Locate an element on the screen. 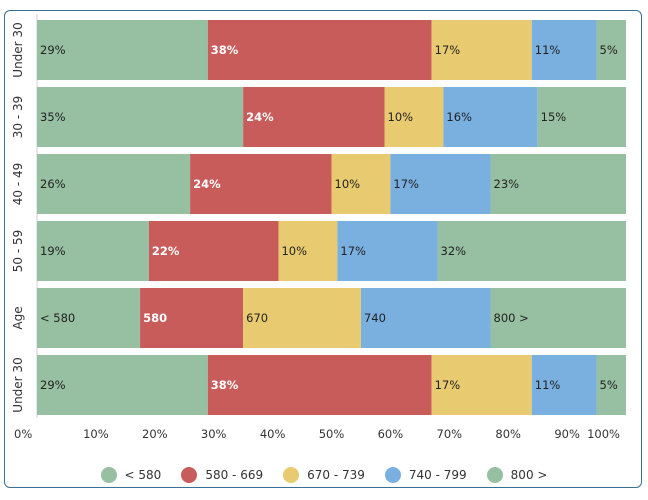  data-label: 22% is located at coordinates (166, 251).